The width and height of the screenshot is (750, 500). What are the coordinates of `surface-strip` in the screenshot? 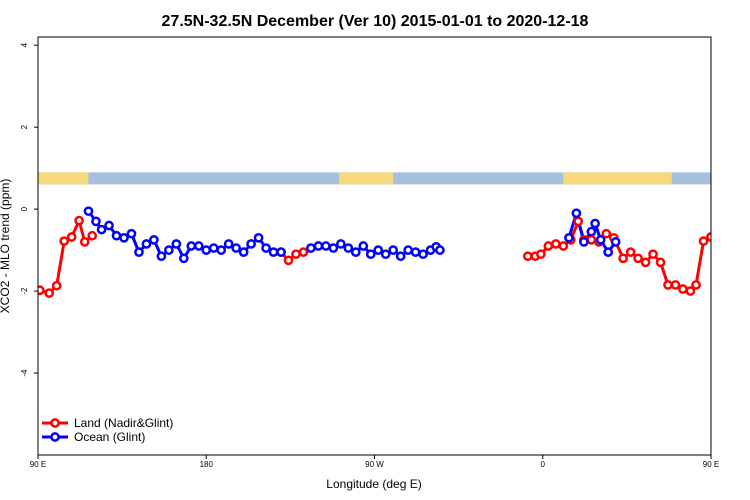 It's located at (374, 178).